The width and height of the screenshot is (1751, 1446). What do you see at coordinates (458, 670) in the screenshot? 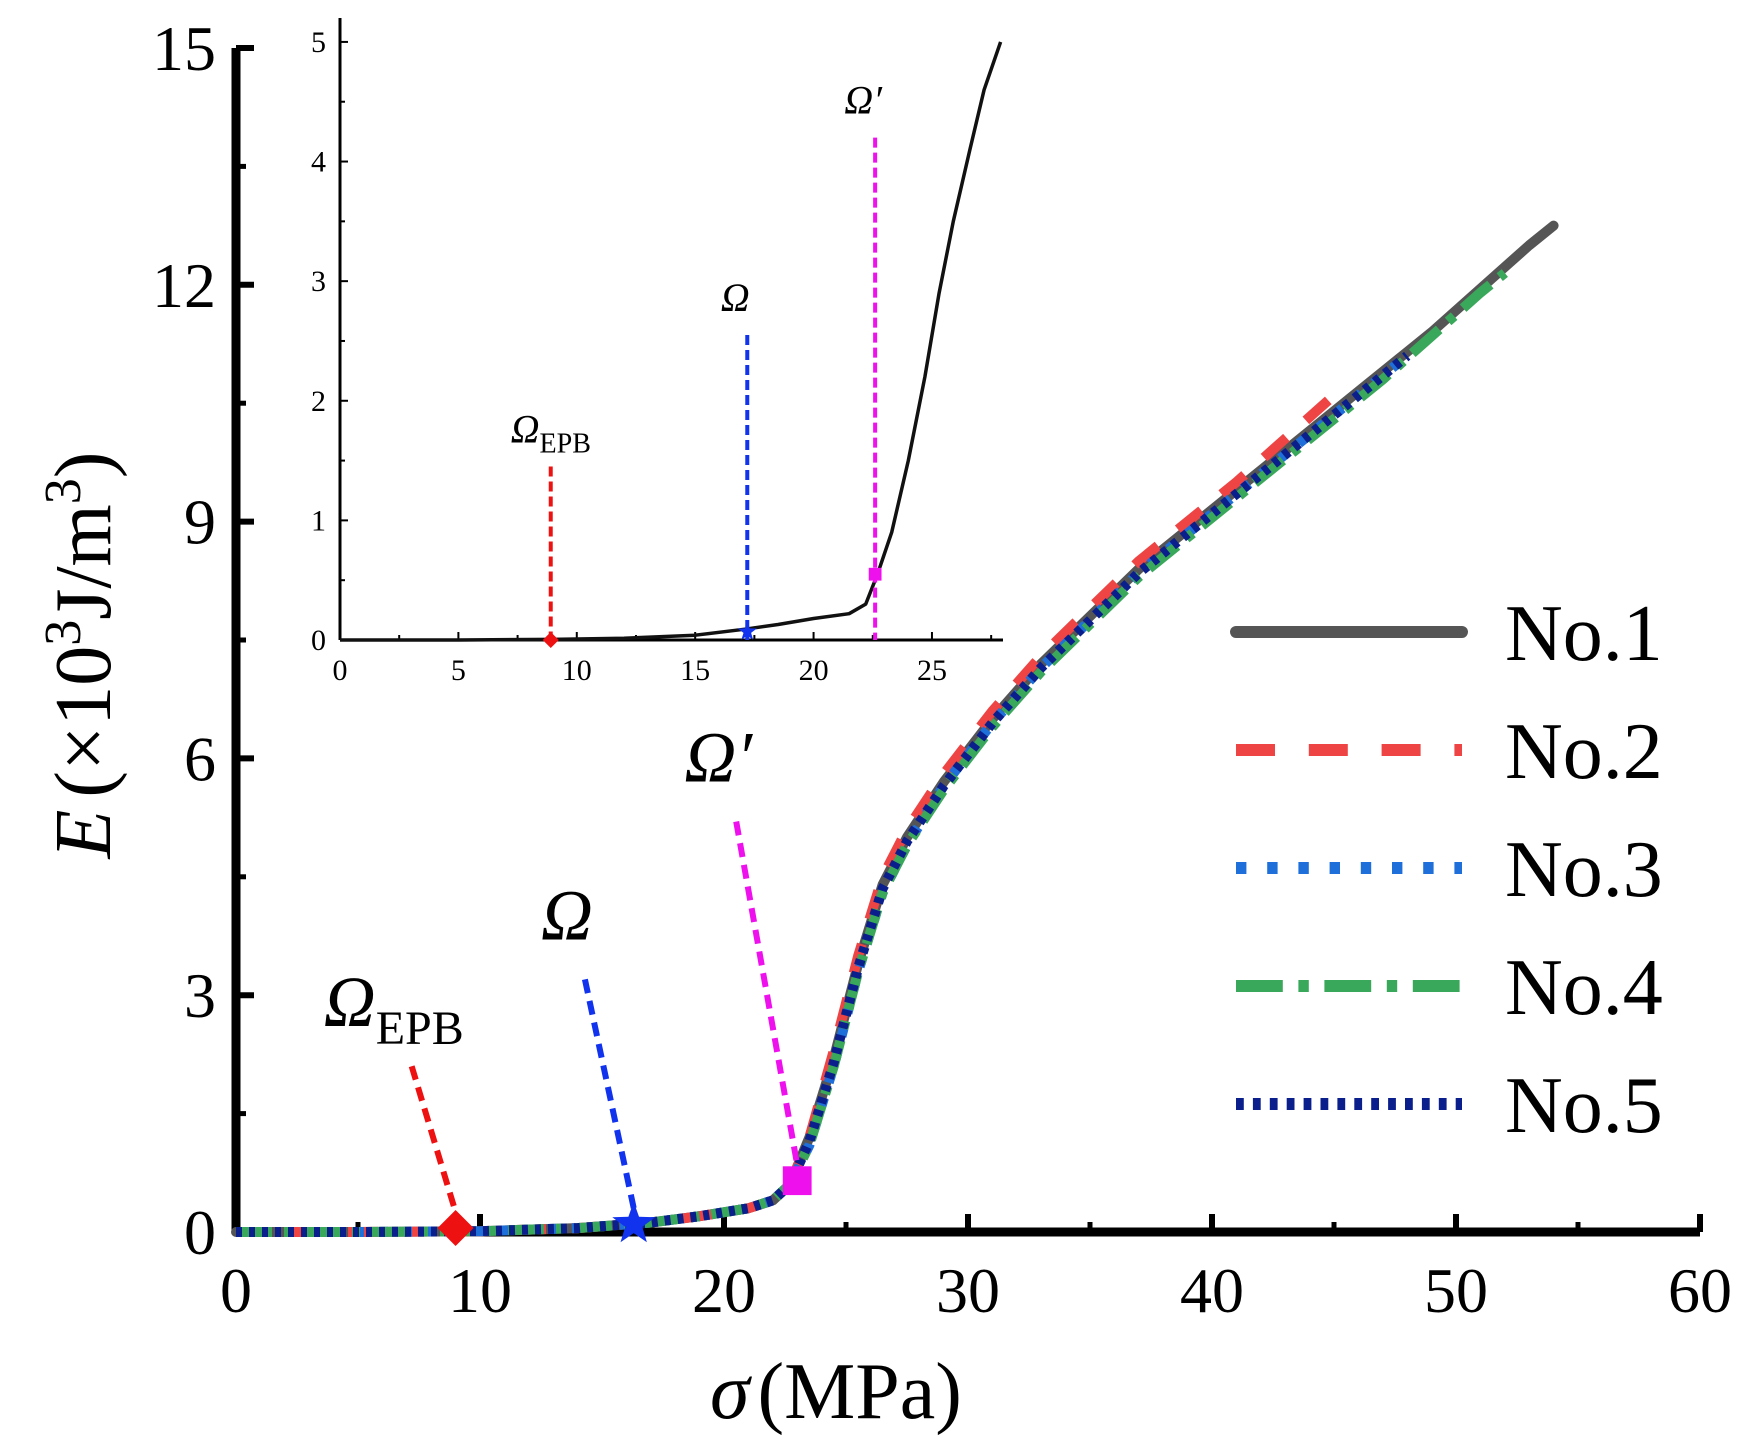
I see `inset-x-tick-label: 5` at bounding box center [458, 670].